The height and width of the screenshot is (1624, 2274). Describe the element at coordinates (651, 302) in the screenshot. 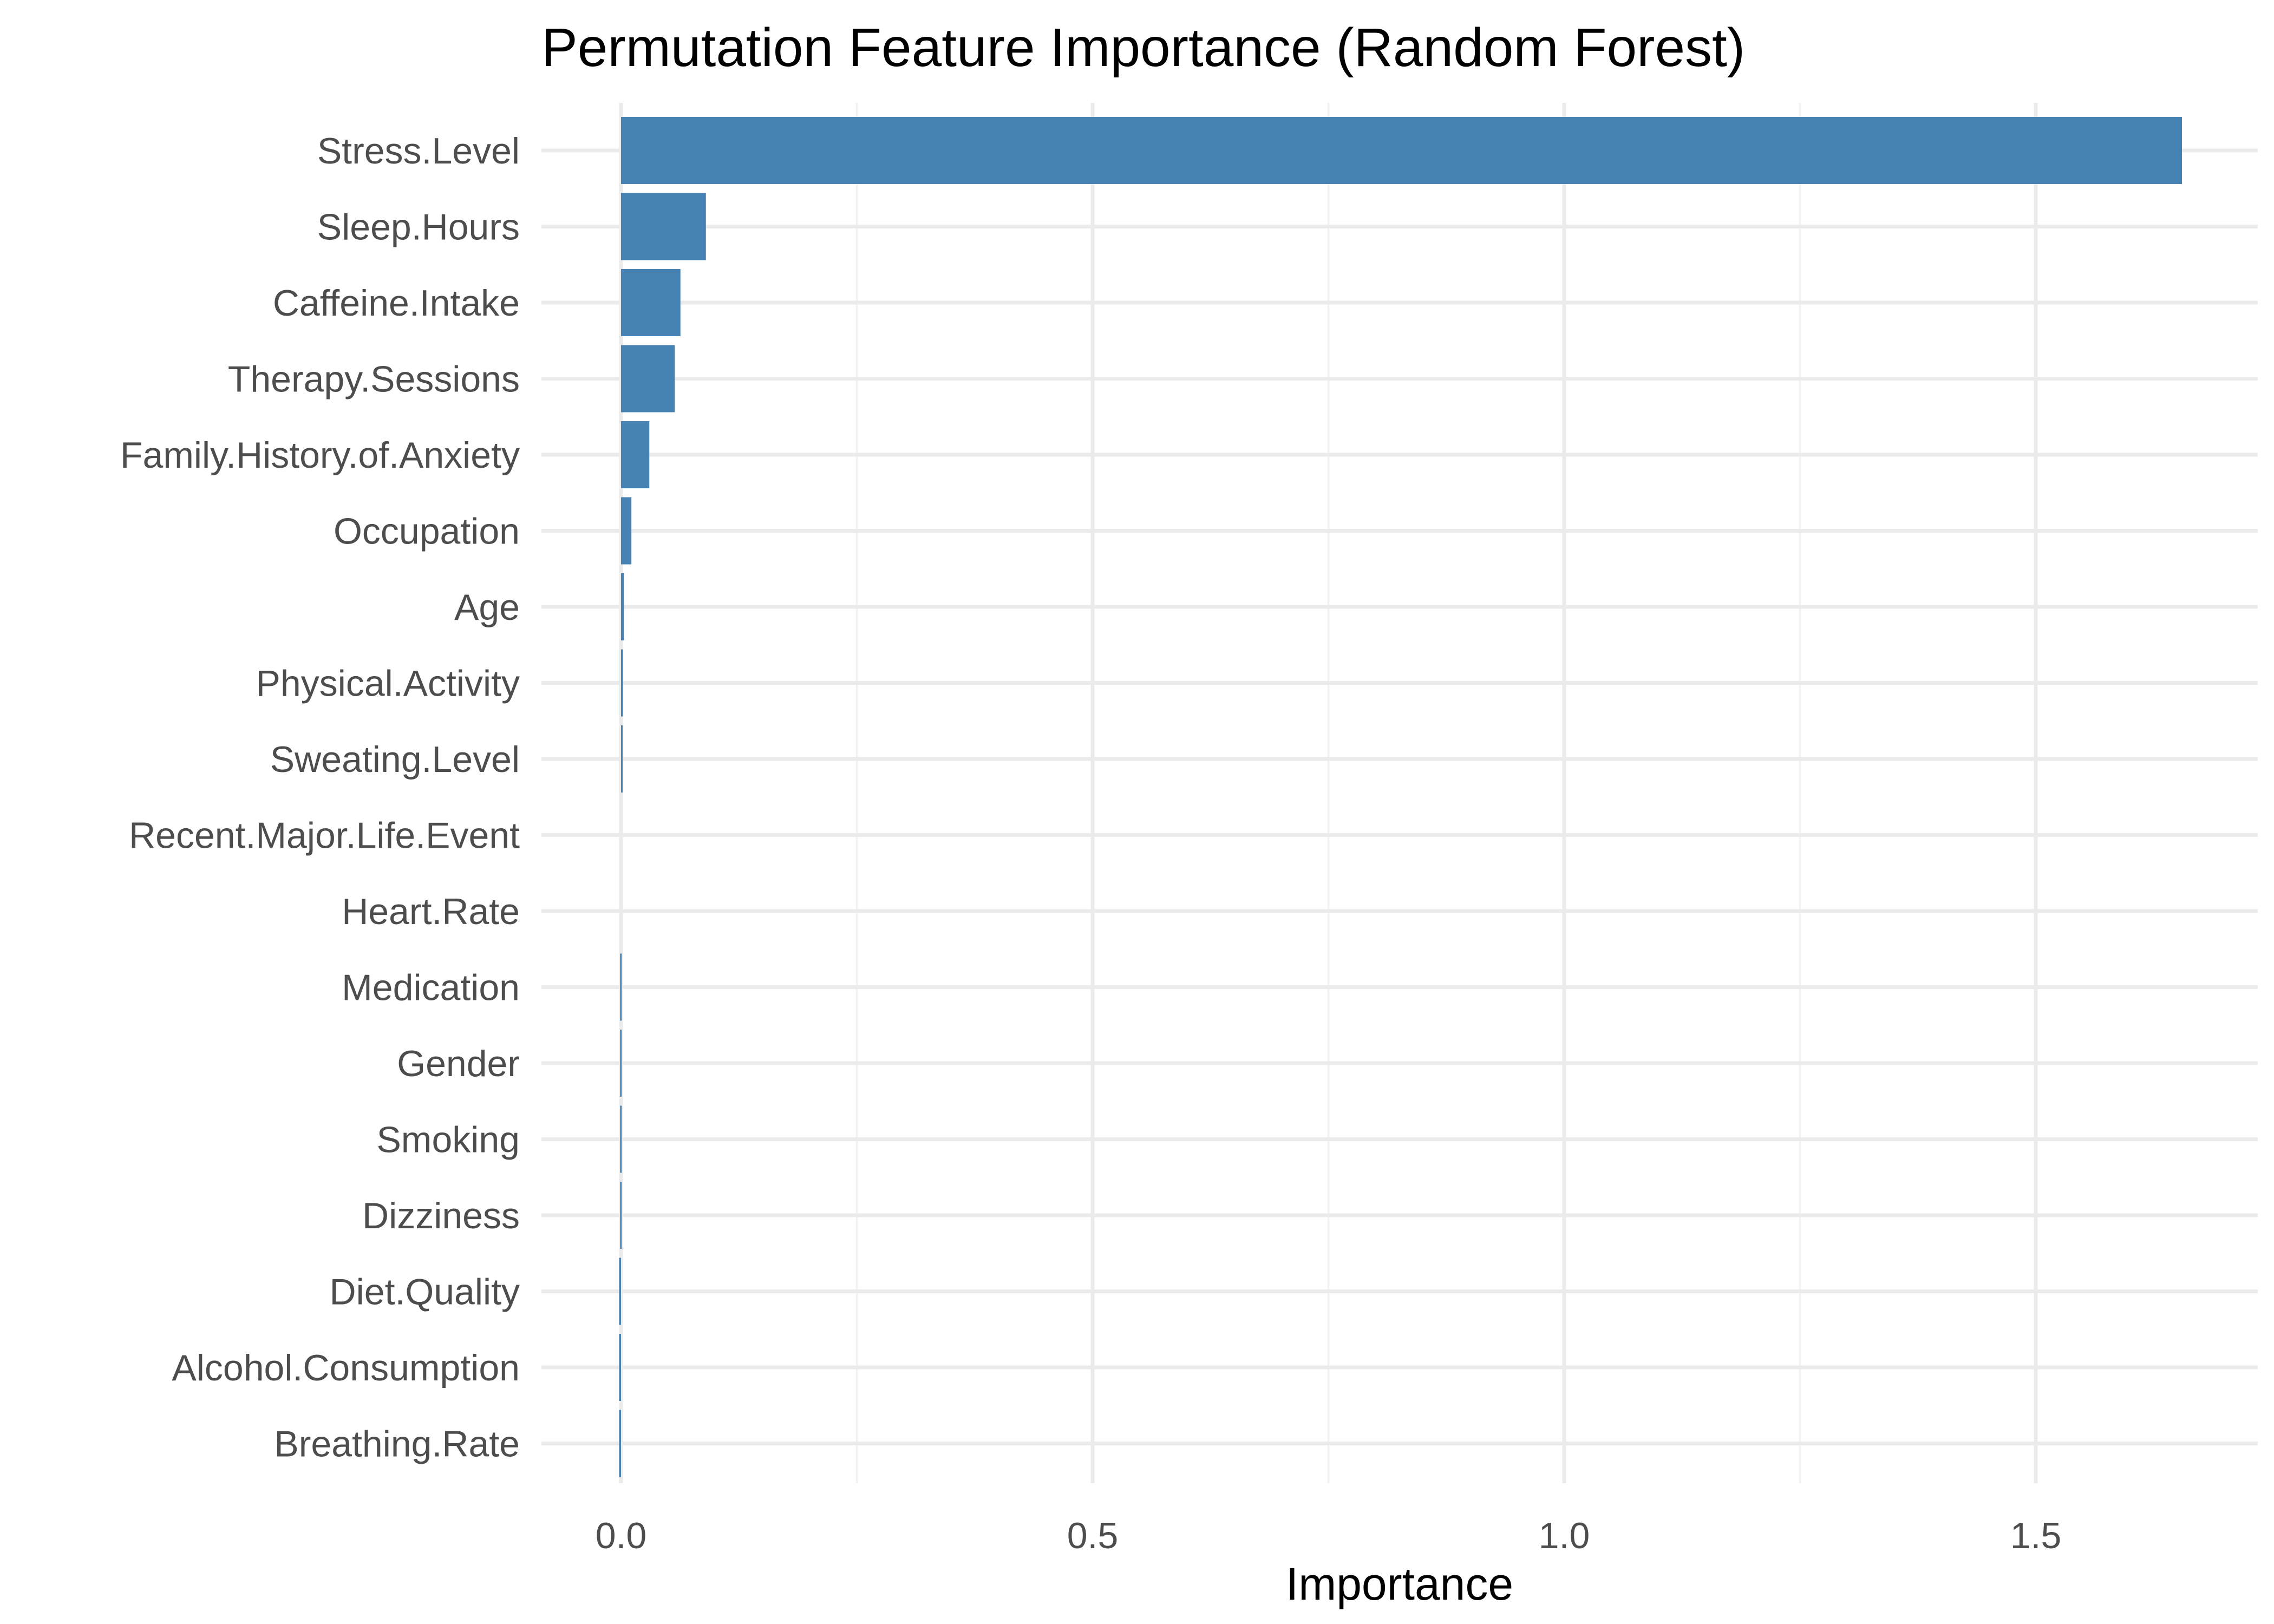

I see `bar-caffeine-intake` at that location.